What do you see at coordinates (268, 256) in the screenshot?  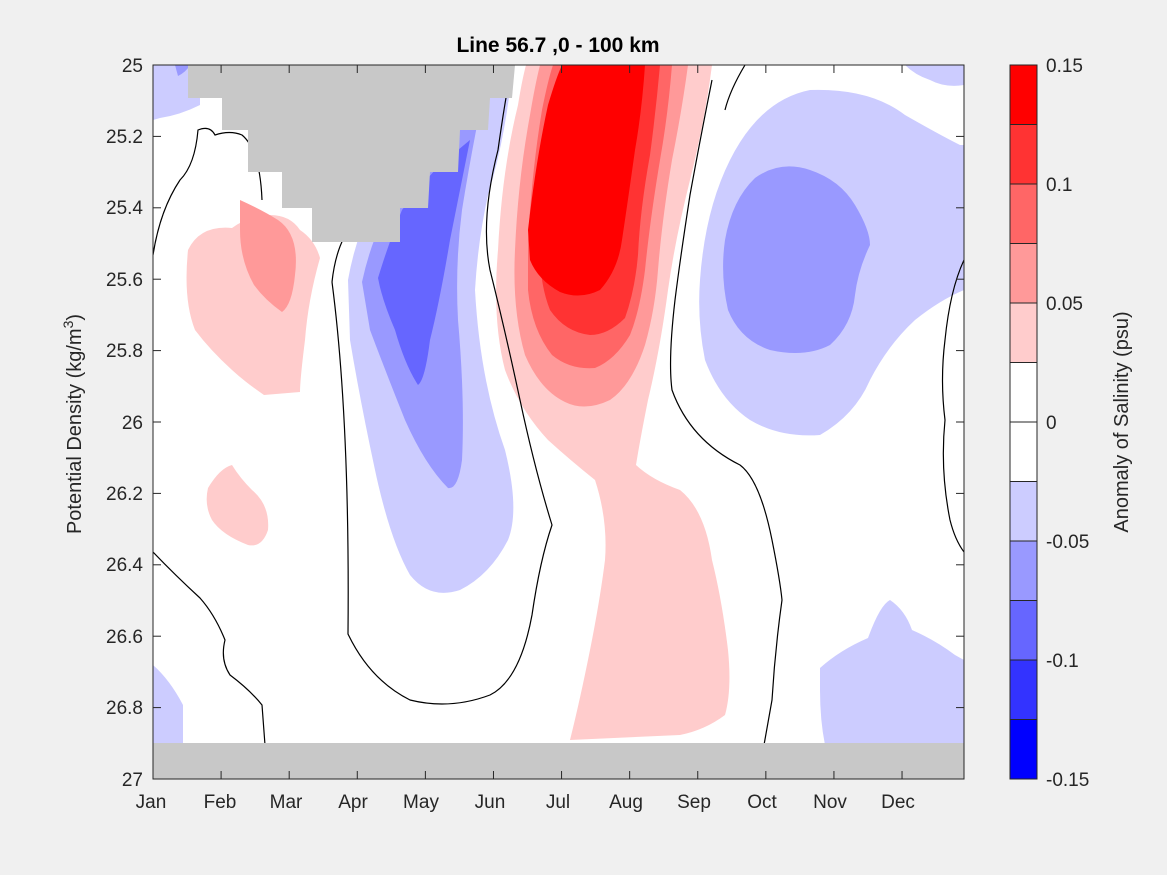 I see `contour-fill-pos-feb-mar-inner` at bounding box center [268, 256].